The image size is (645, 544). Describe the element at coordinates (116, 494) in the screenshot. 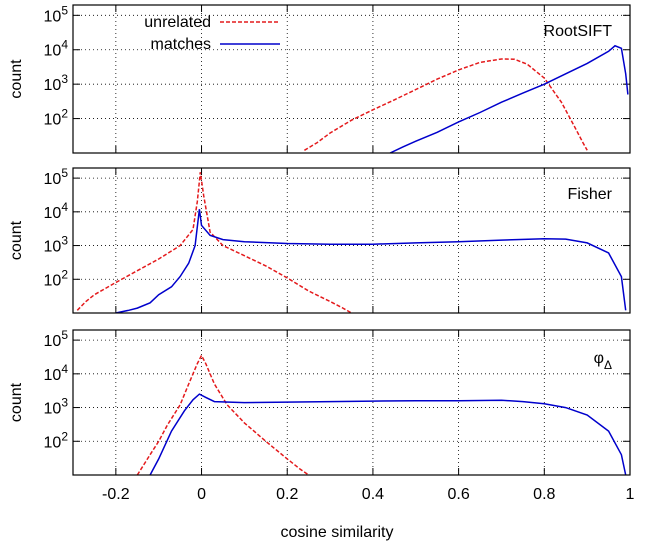

I see `x-tick-label: -0.2` at that location.